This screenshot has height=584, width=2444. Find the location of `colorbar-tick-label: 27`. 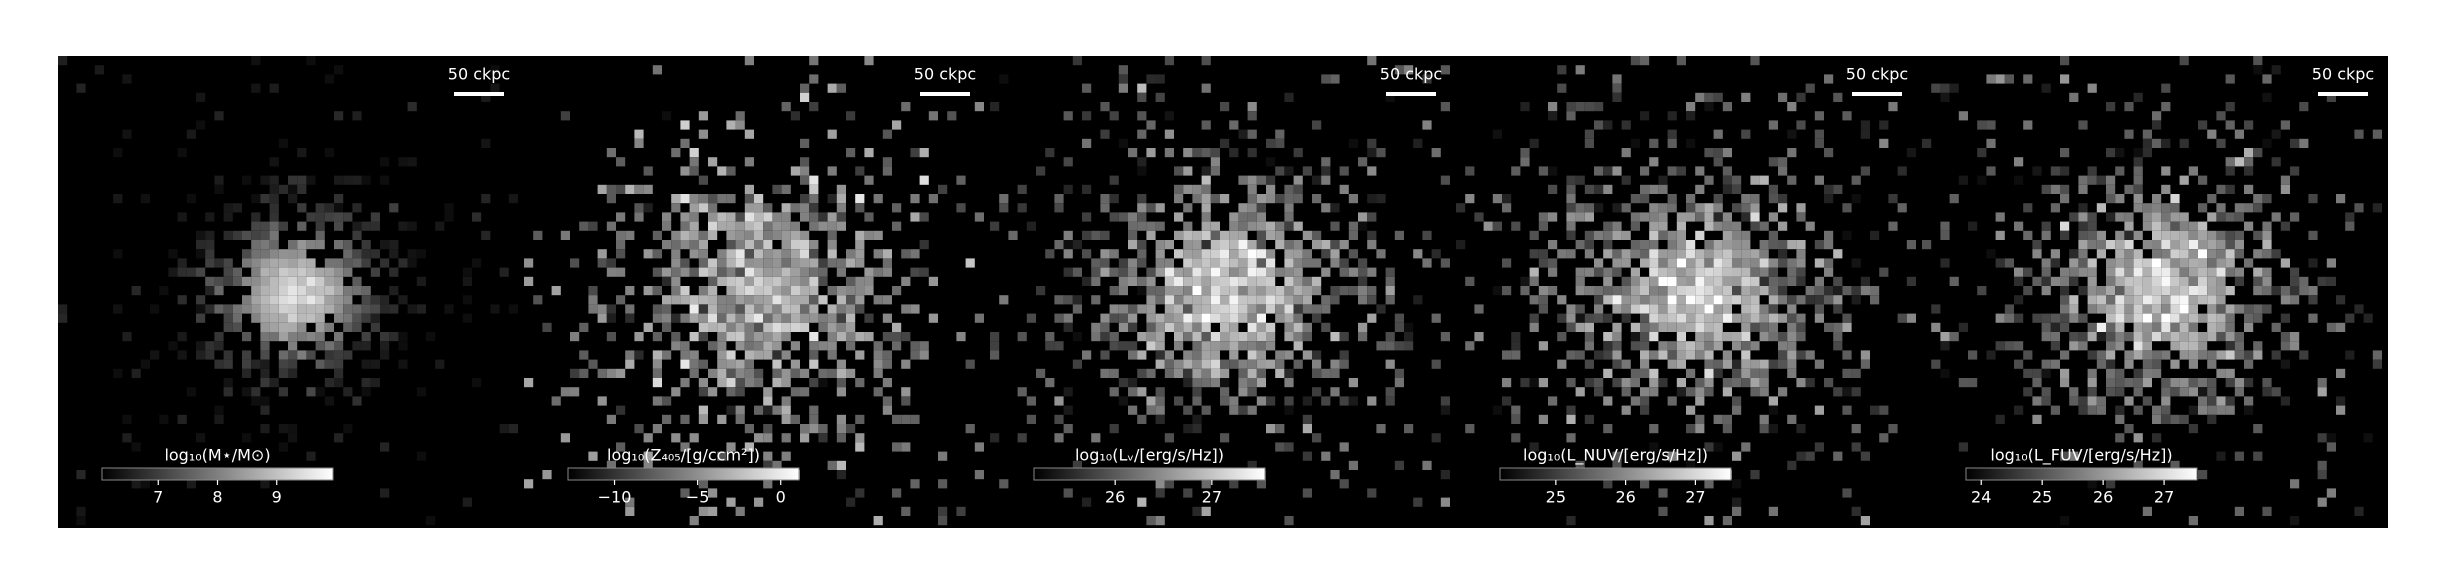

colorbar-tick-label: 27 is located at coordinates (2164, 497).